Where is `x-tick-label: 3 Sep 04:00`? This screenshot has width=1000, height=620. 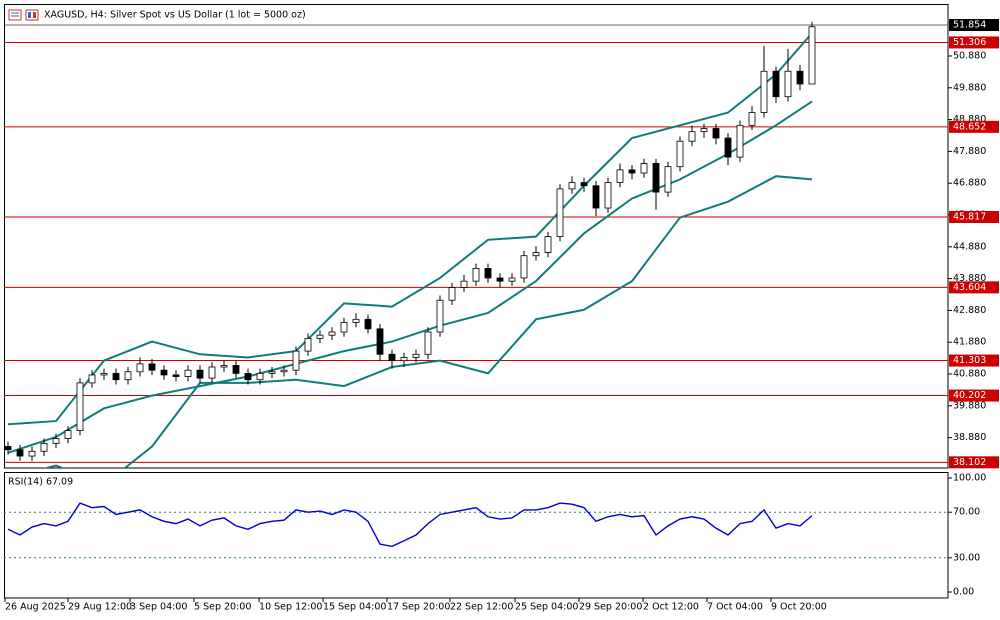 x-tick-label: 3 Sep 04:00 is located at coordinates (158, 607).